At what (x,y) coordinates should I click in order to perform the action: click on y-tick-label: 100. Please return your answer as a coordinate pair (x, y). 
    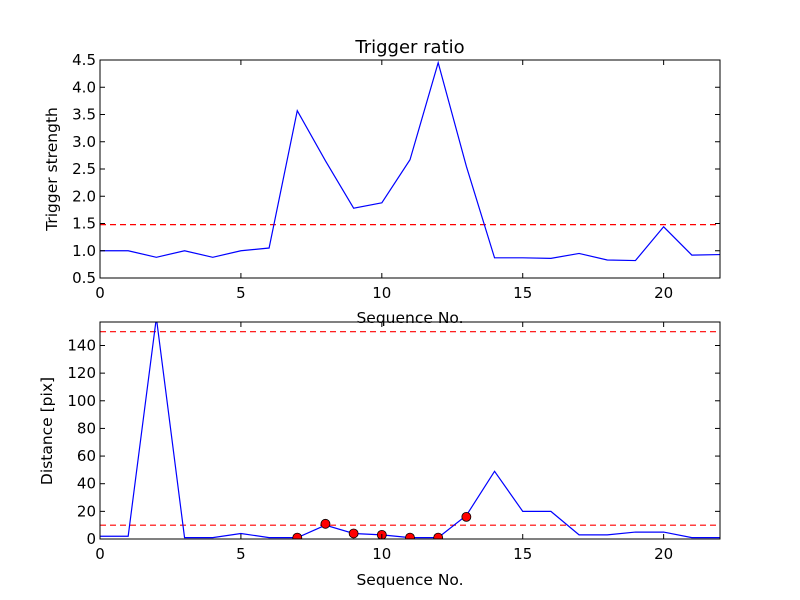
    Looking at the image, I should click on (81, 401).